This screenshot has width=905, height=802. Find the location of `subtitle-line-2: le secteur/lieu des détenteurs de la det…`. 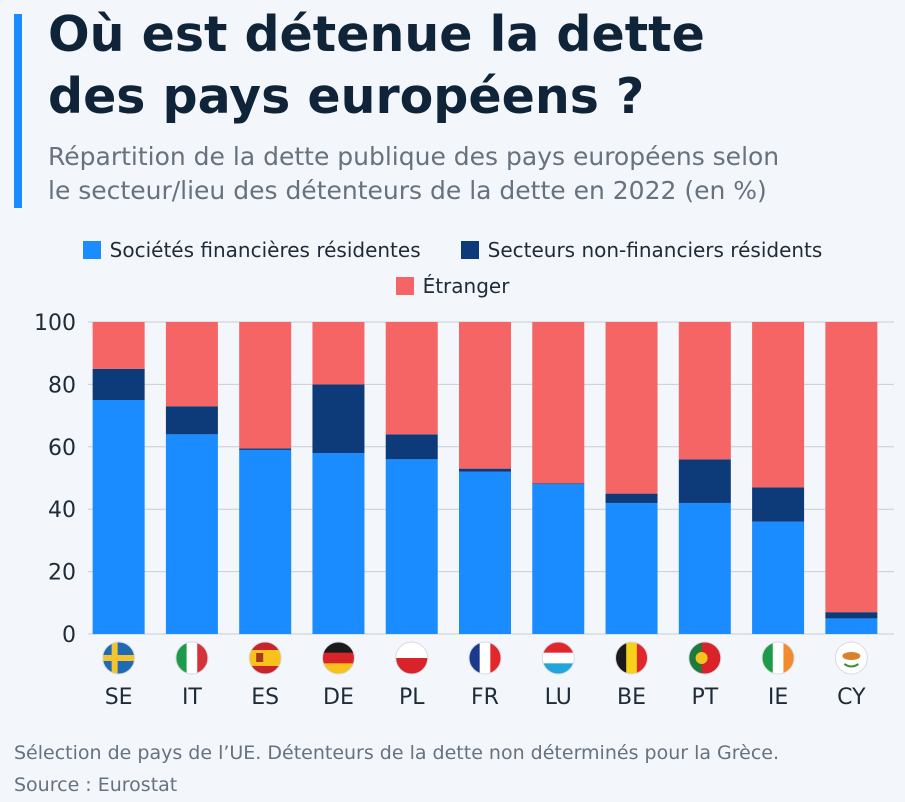

subtitle-line-2: le secteur/lieu des détenteurs de la det… is located at coordinates (407, 190).